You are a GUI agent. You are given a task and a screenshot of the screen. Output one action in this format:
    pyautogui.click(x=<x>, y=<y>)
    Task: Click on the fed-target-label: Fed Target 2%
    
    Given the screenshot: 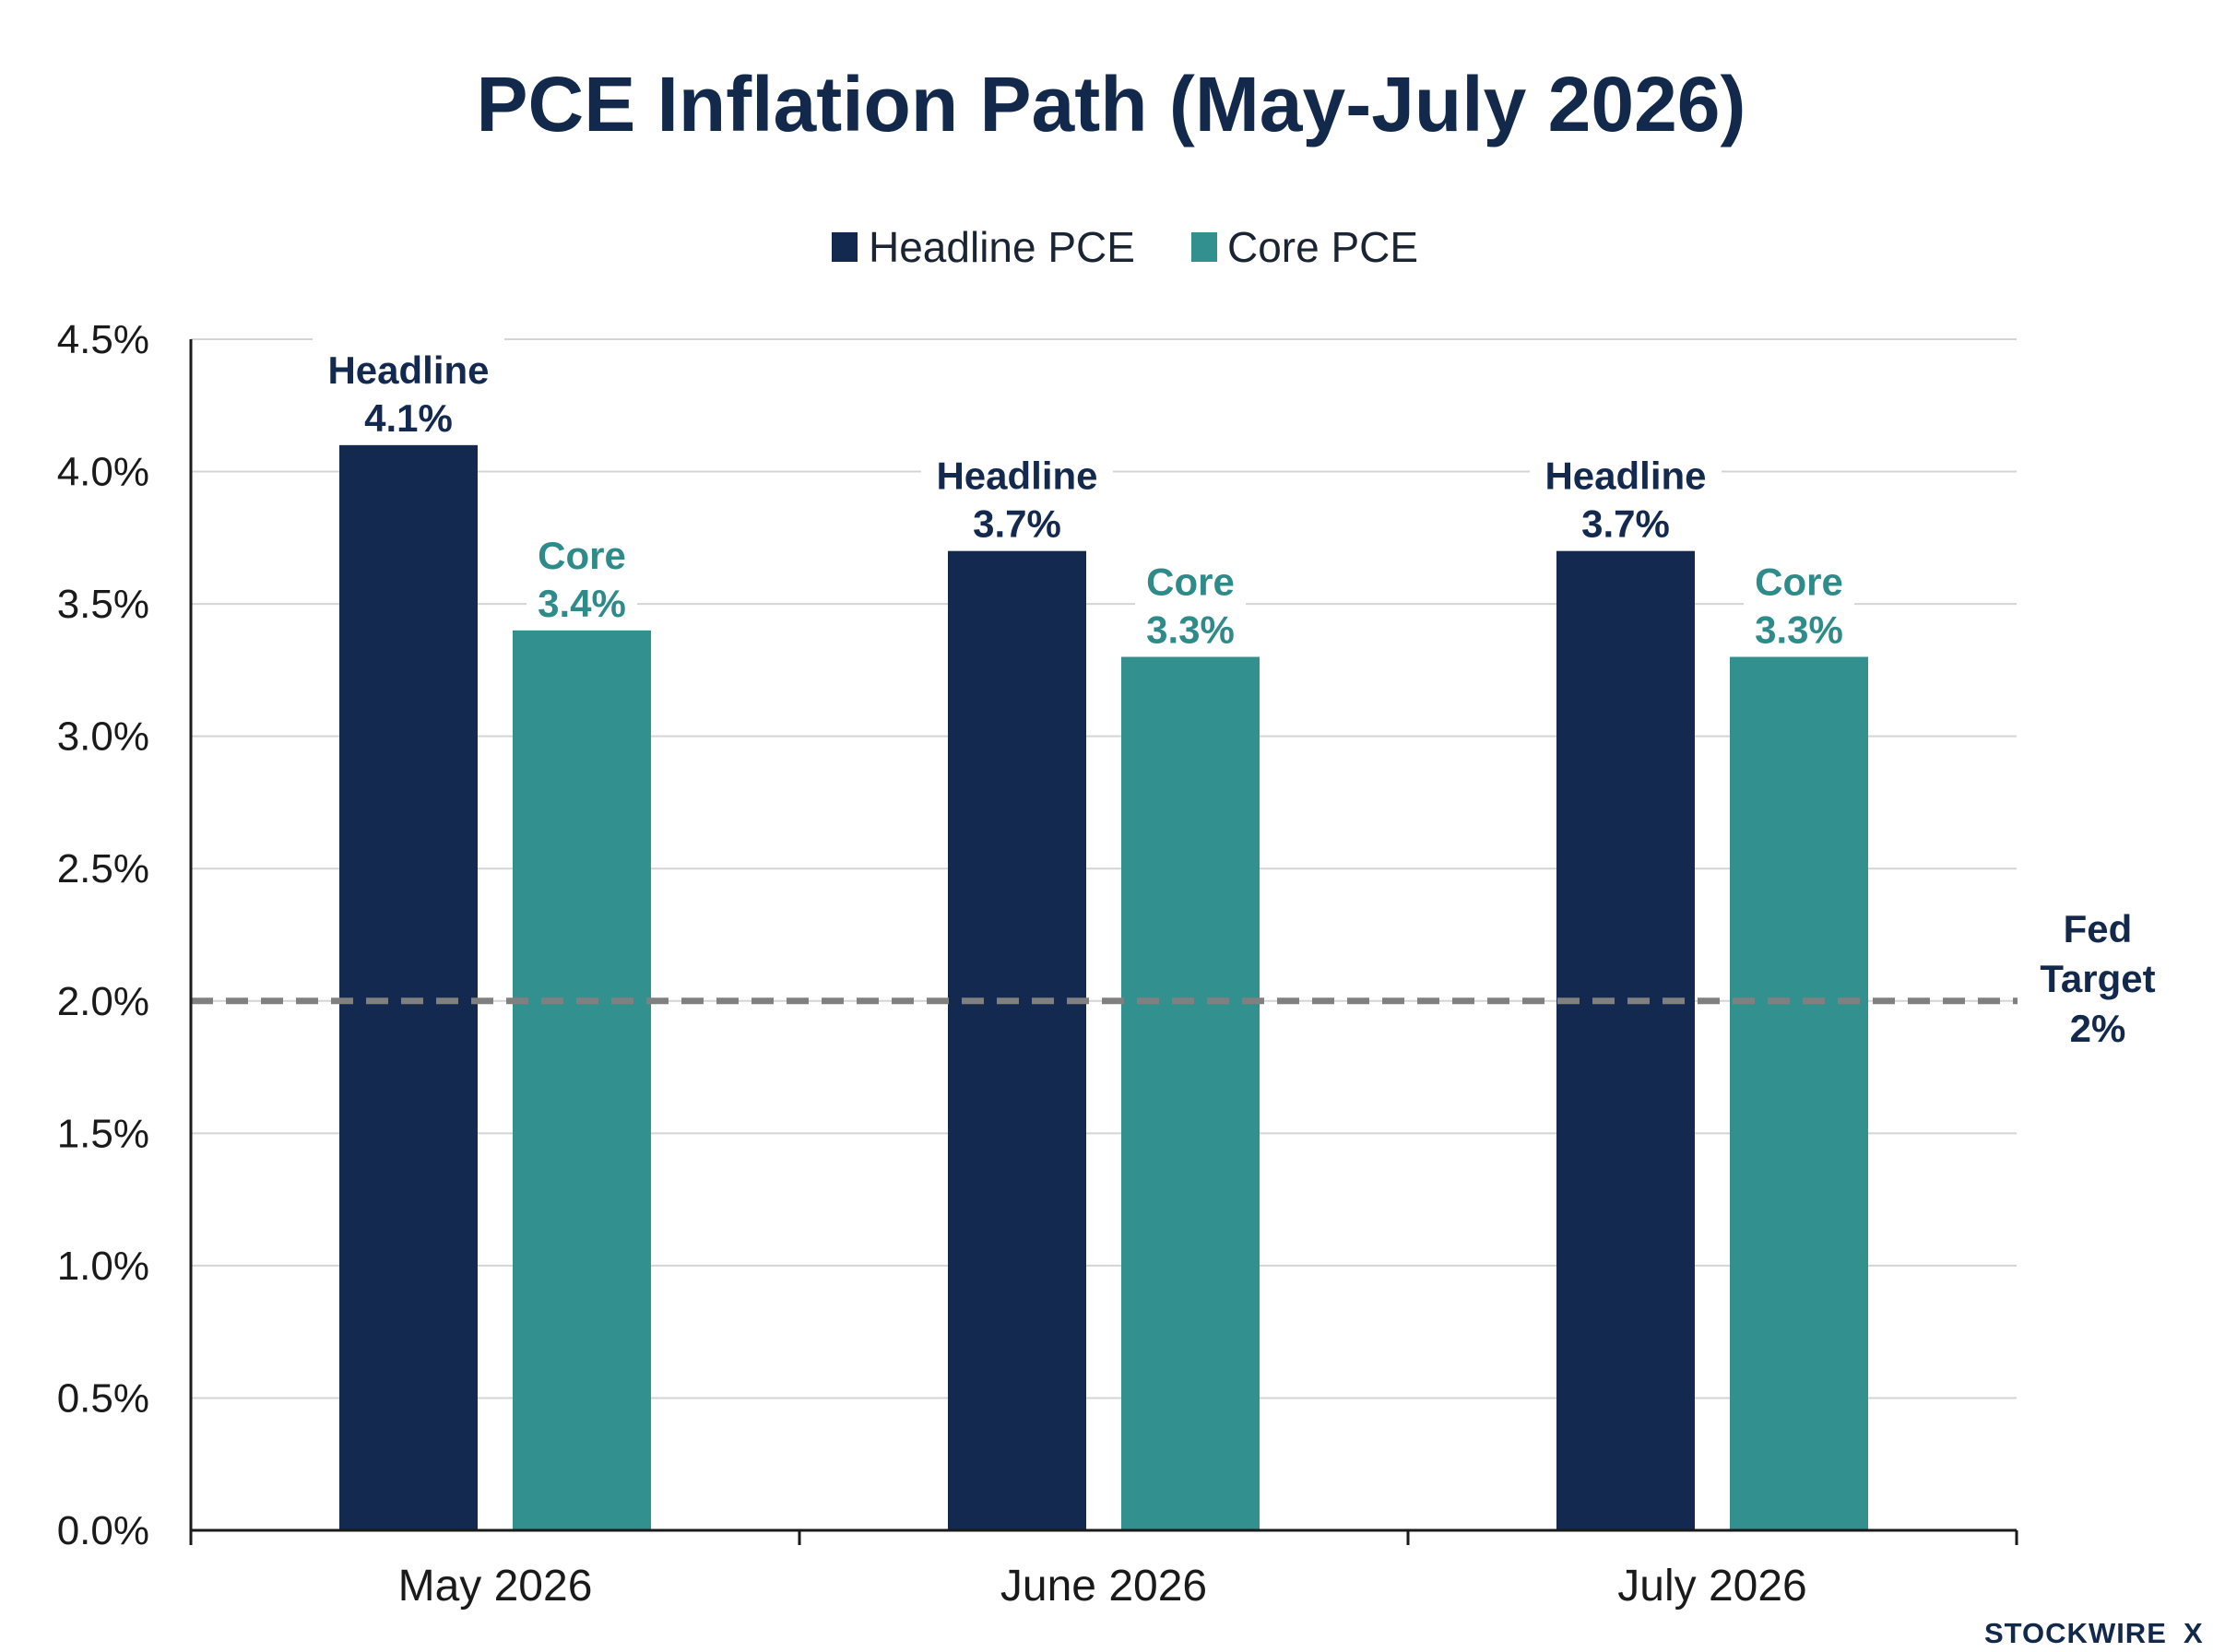 What is the action you would take?
    pyautogui.click(x=2097, y=978)
    